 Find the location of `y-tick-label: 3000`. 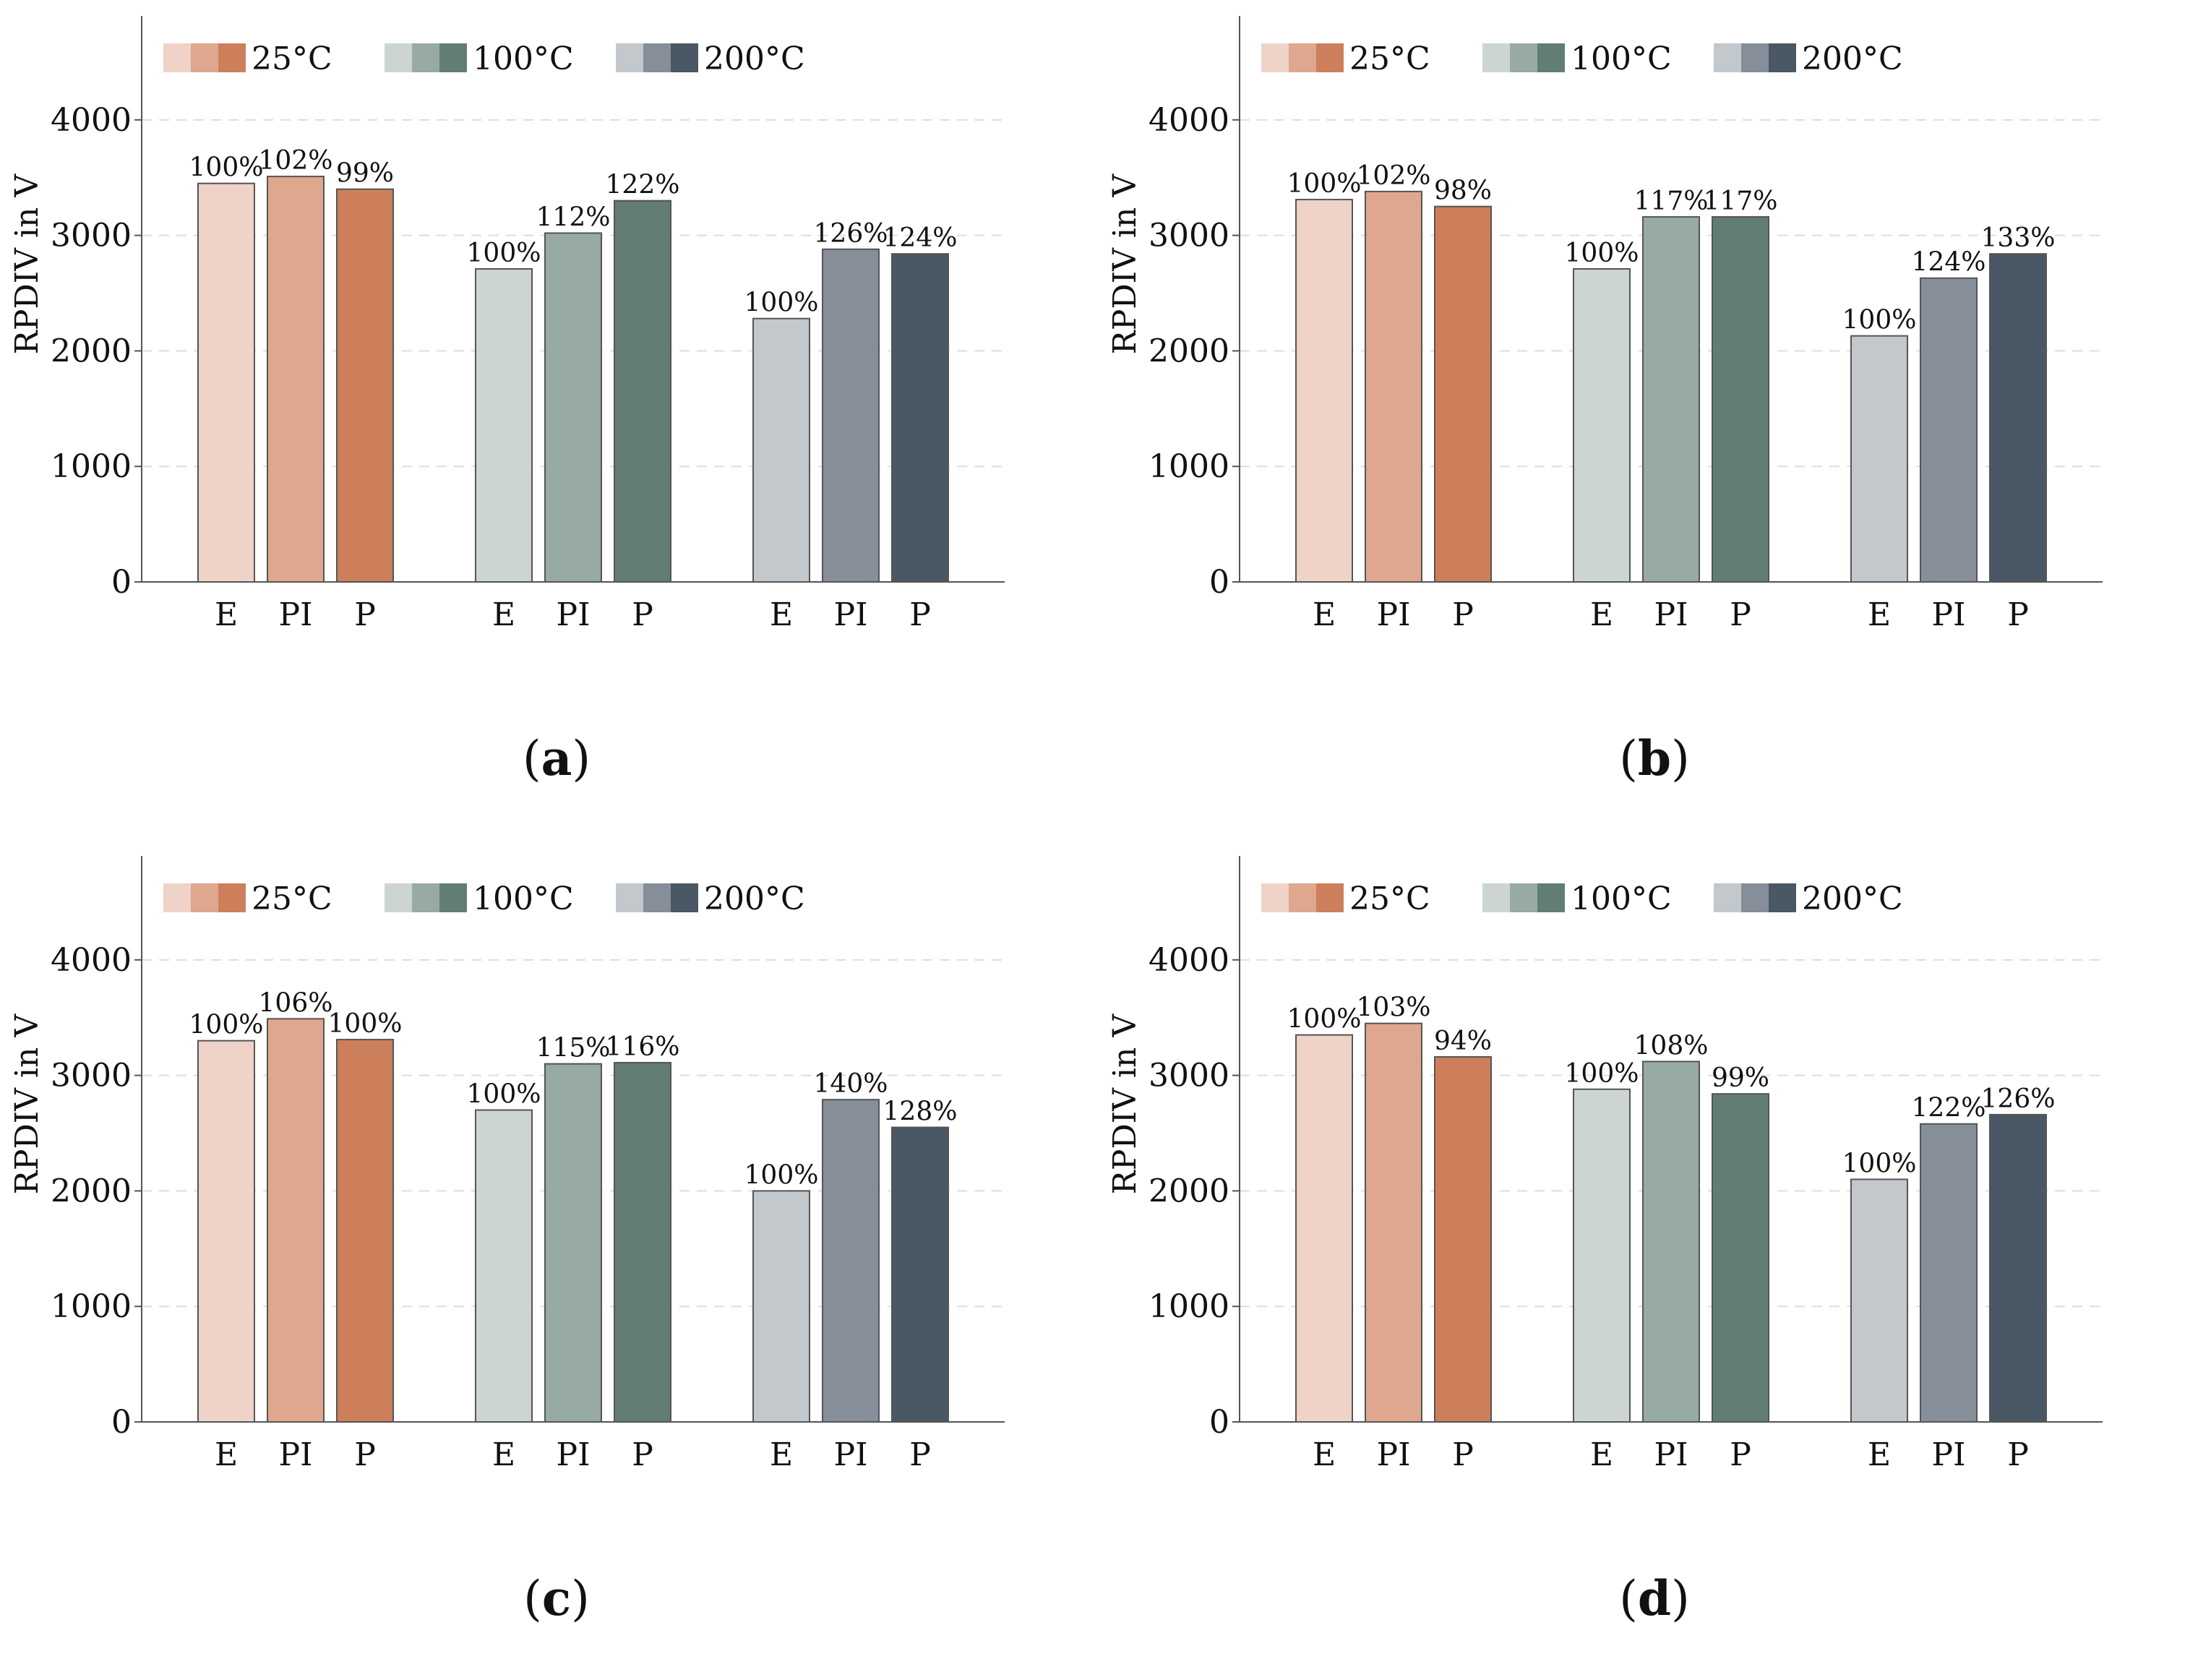

y-tick-label: 3000 is located at coordinates (91, 1076).